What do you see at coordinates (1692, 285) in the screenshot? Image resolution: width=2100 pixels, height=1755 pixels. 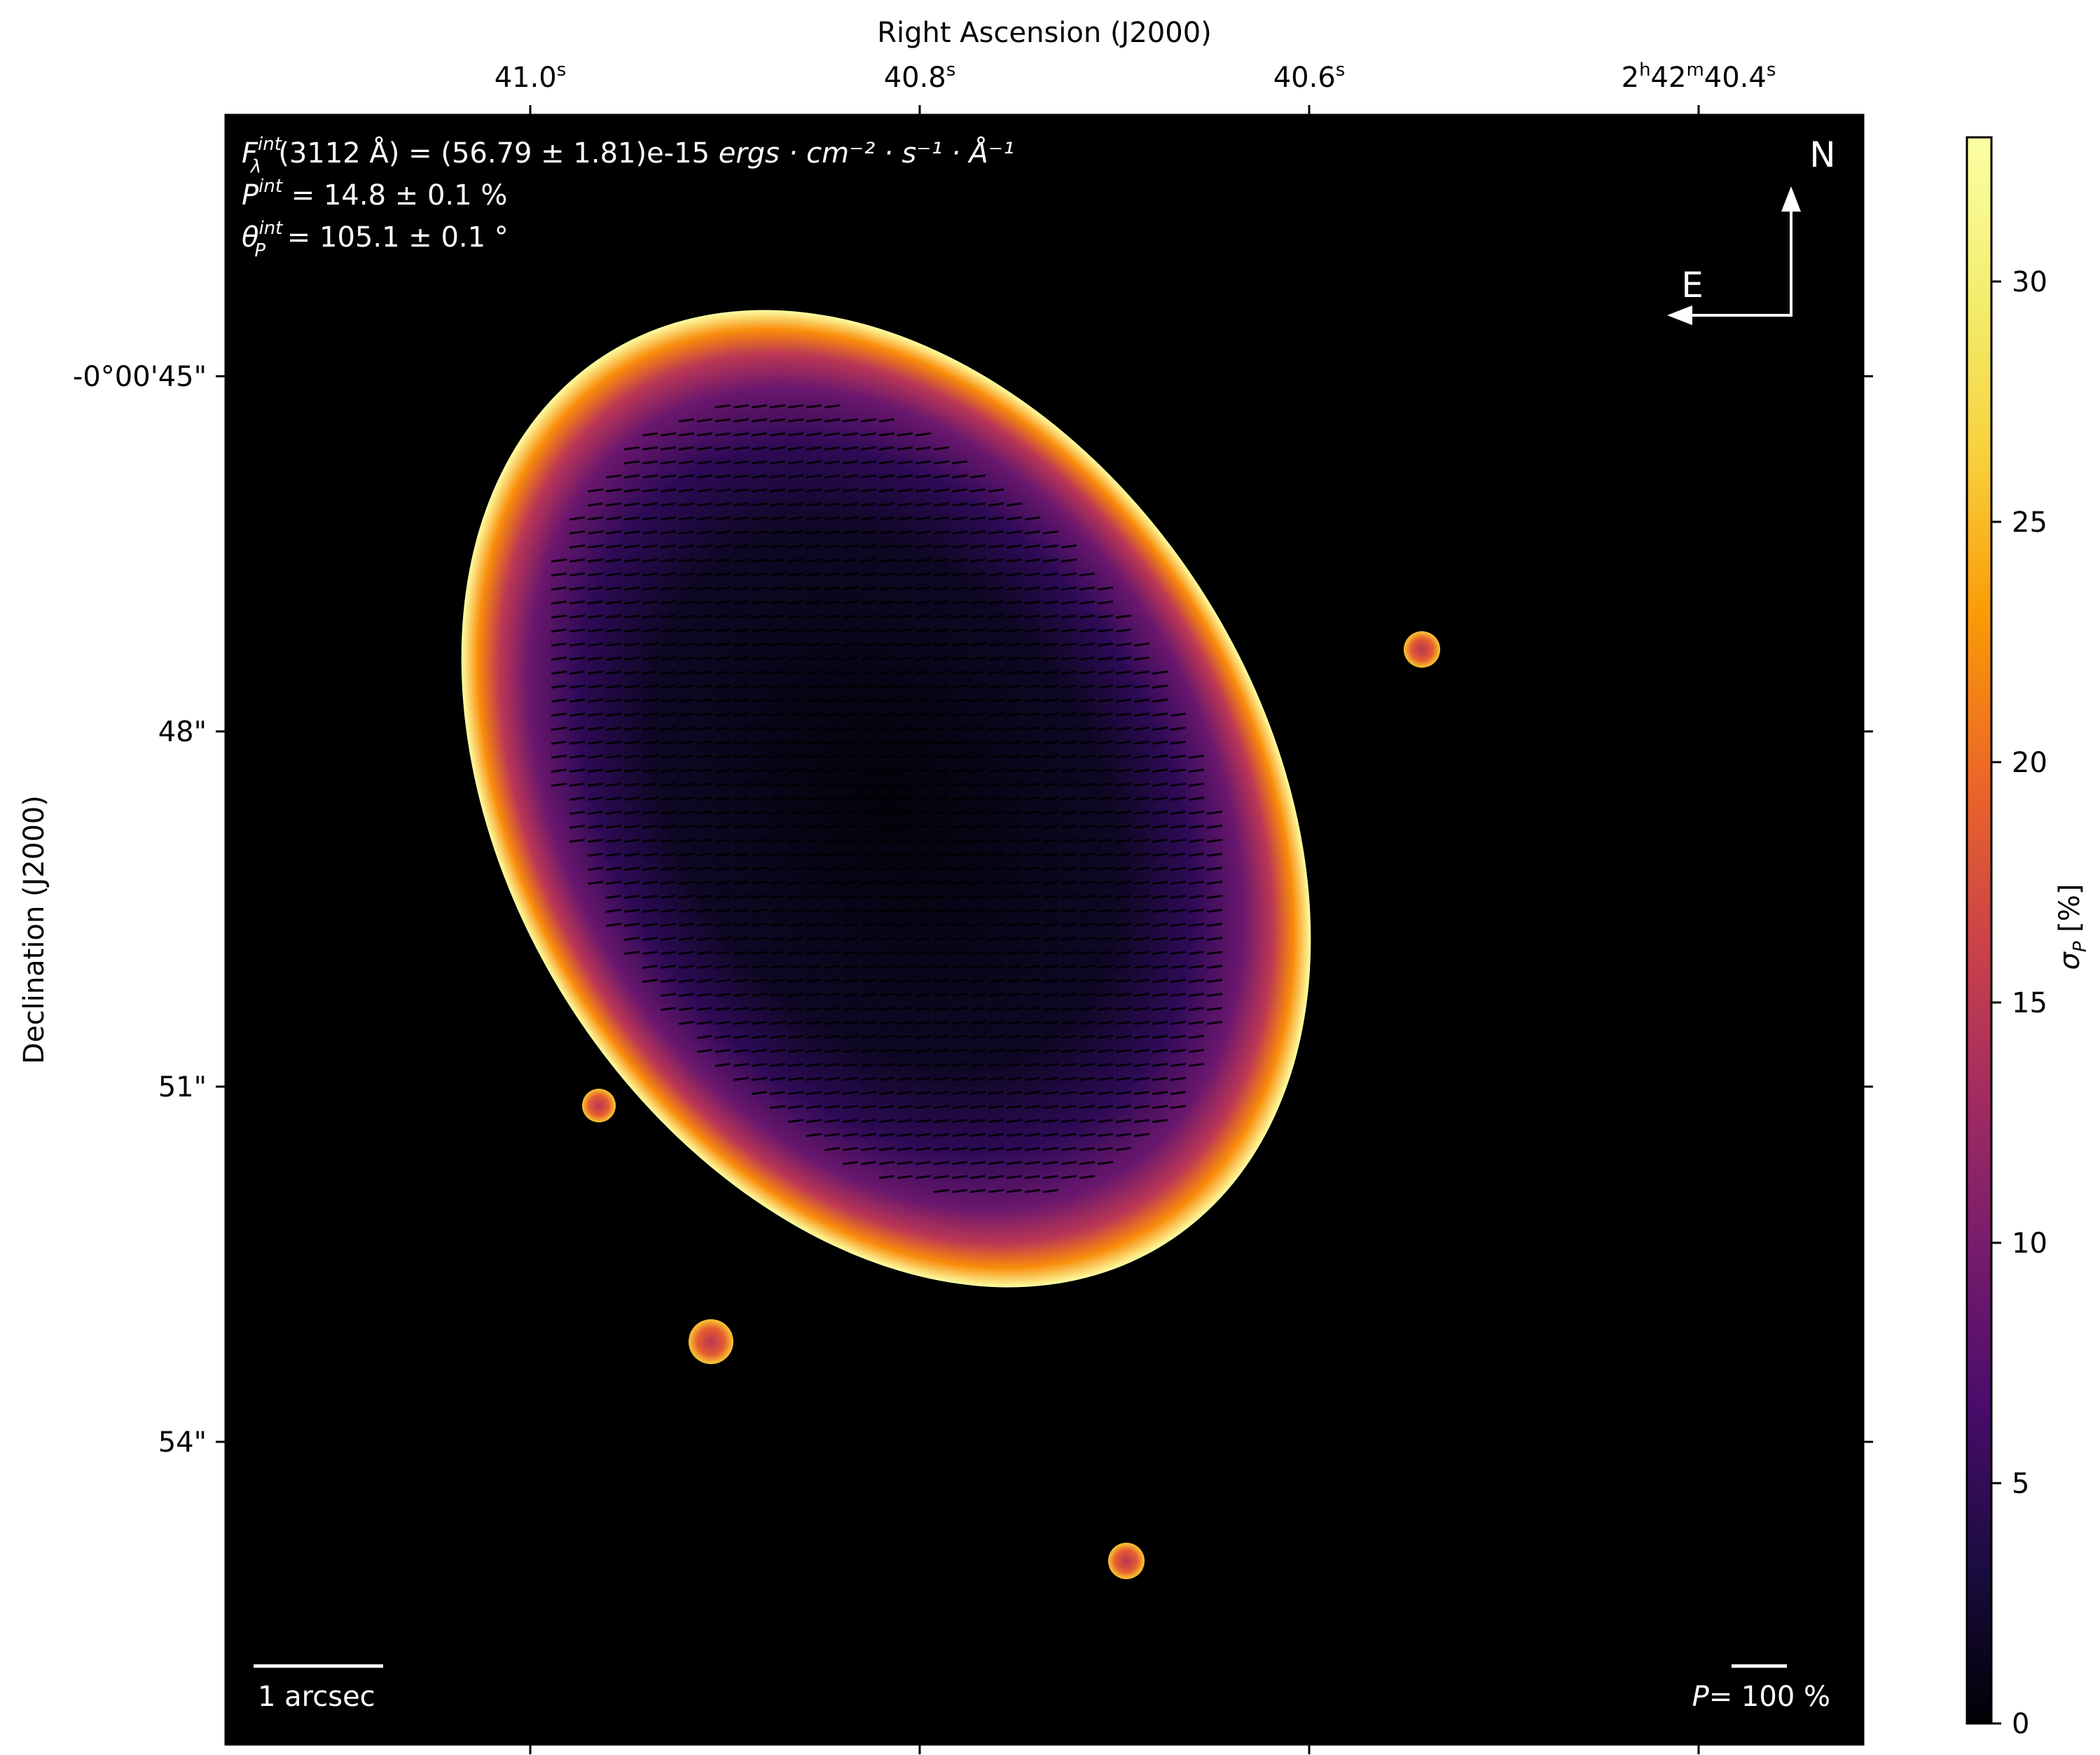 I see `east-label: E` at bounding box center [1692, 285].